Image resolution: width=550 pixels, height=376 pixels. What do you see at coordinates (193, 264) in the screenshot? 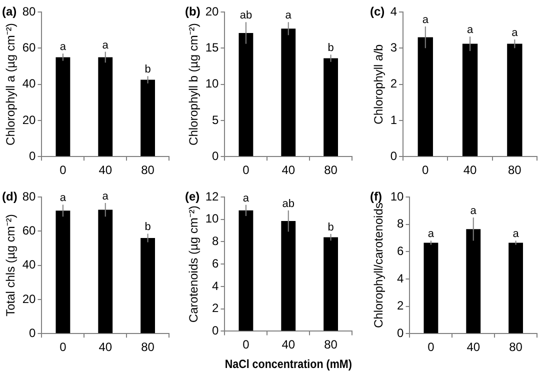
I see `y-axis-title: Carotenoids (µg cm⁻²)` at bounding box center [193, 264].